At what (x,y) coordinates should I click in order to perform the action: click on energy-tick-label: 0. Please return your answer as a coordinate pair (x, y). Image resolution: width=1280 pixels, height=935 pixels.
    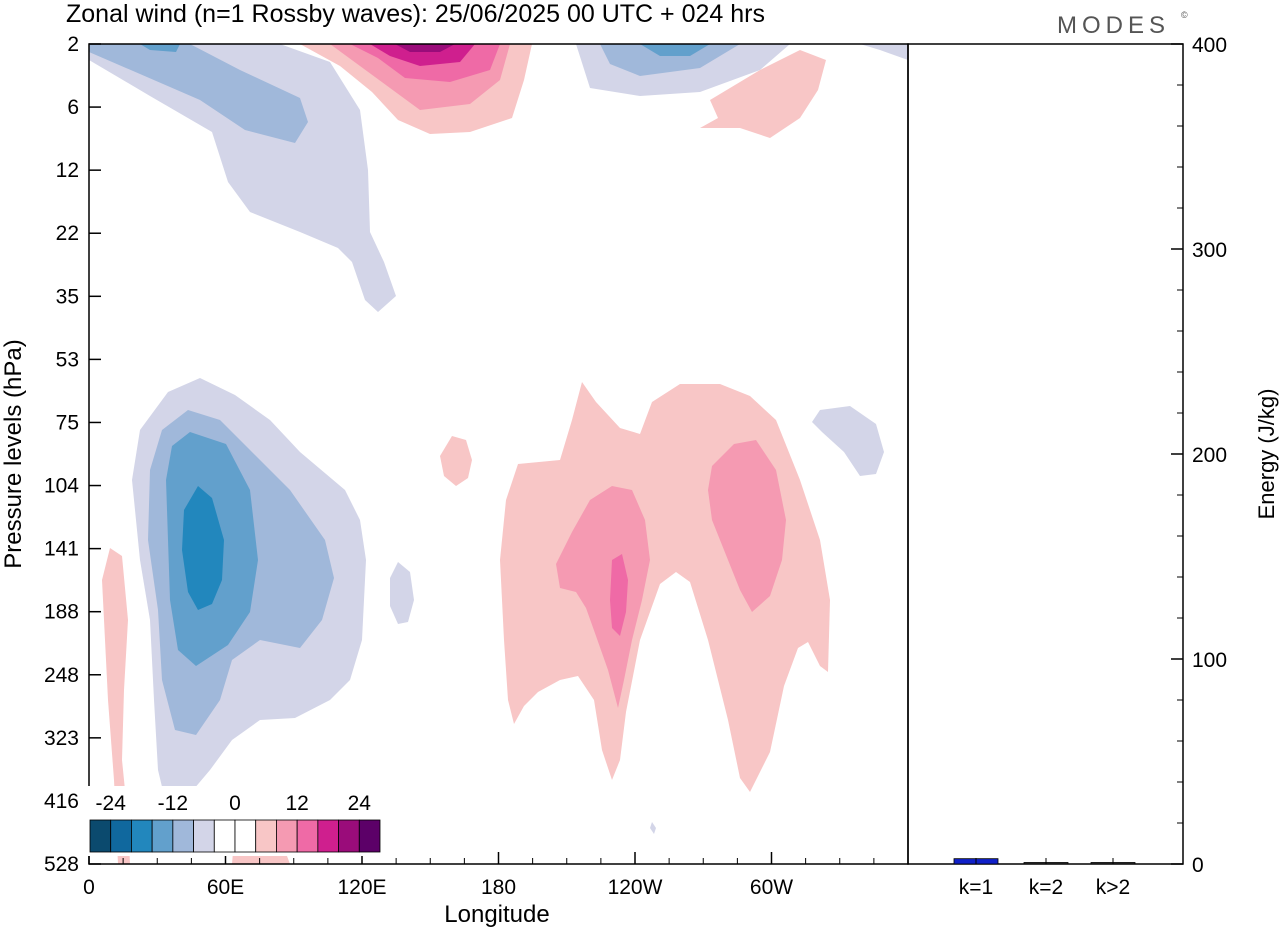
    Looking at the image, I should click on (1198, 865).